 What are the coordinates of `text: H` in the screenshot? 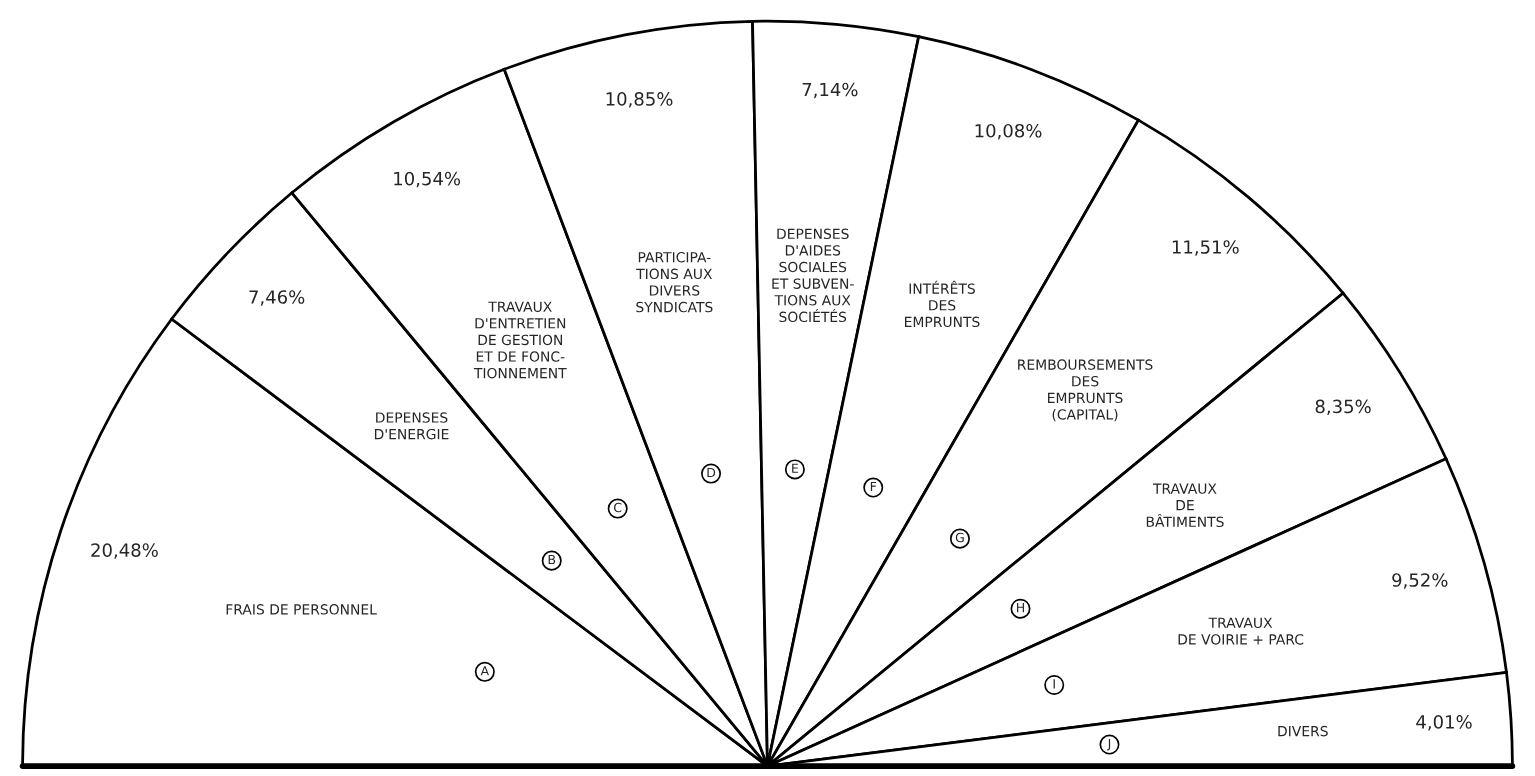 It's located at (1020, 608).